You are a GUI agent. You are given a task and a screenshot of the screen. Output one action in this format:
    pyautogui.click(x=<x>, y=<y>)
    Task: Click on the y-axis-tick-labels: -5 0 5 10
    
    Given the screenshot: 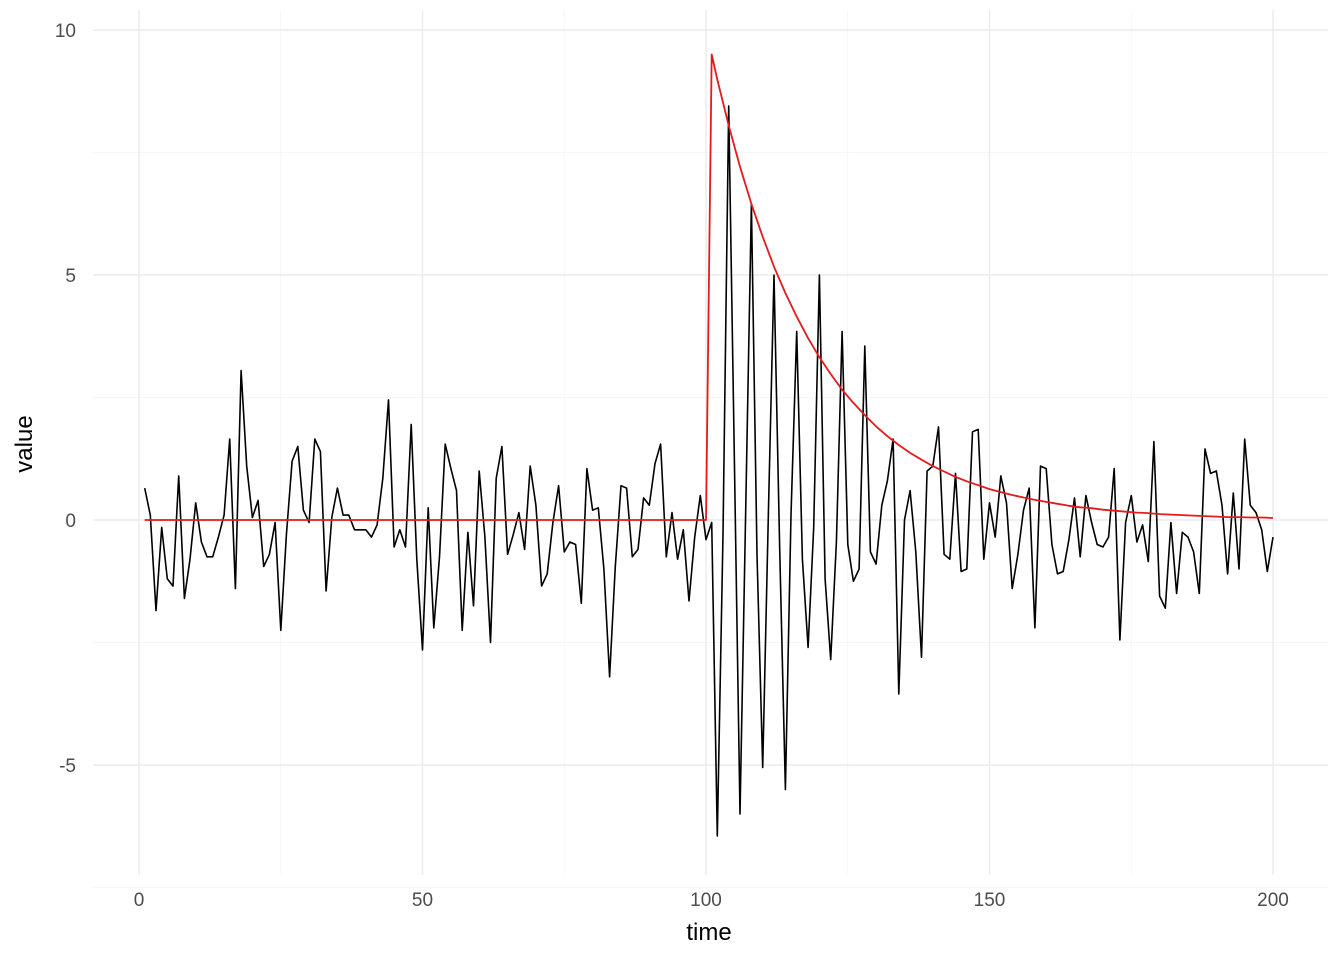 What is the action you would take?
    pyautogui.click(x=65, y=399)
    